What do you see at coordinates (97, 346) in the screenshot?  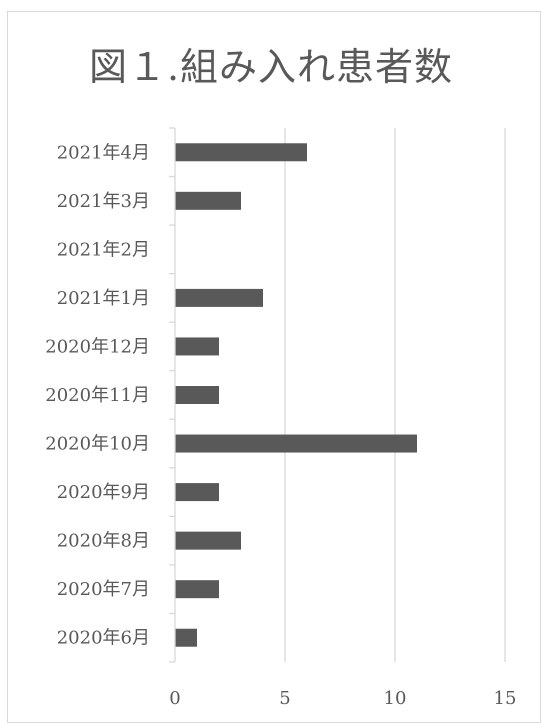 I see `category-label: 2020年12月` at bounding box center [97, 346].